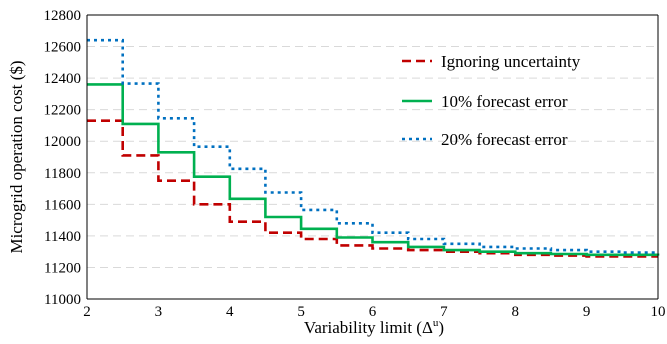 The image size is (667, 344). What do you see at coordinates (368, 327) in the screenshot?
I see `x-axis-label-main: Variability limit (Δ` at bounding box center [368, 327].